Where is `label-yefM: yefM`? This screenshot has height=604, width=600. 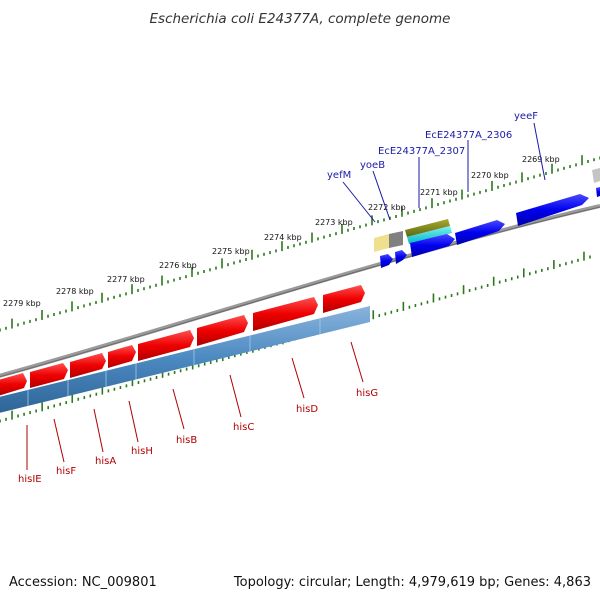
label-yefM: yefM is located at coordinates (339, 175).